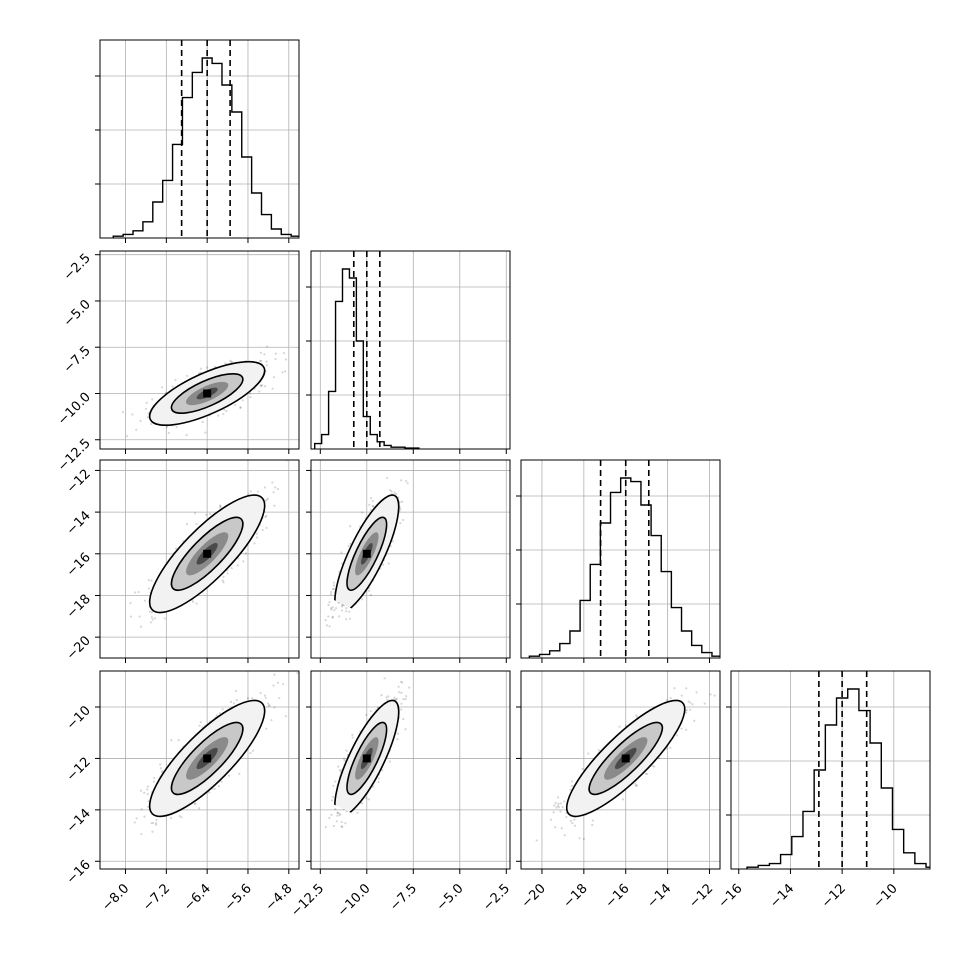 The height and width of the screenshot is (970, 970). Describe the element at coordinates (79, 770) in the screenshot. I see `y-tick-label: −12` at that location.